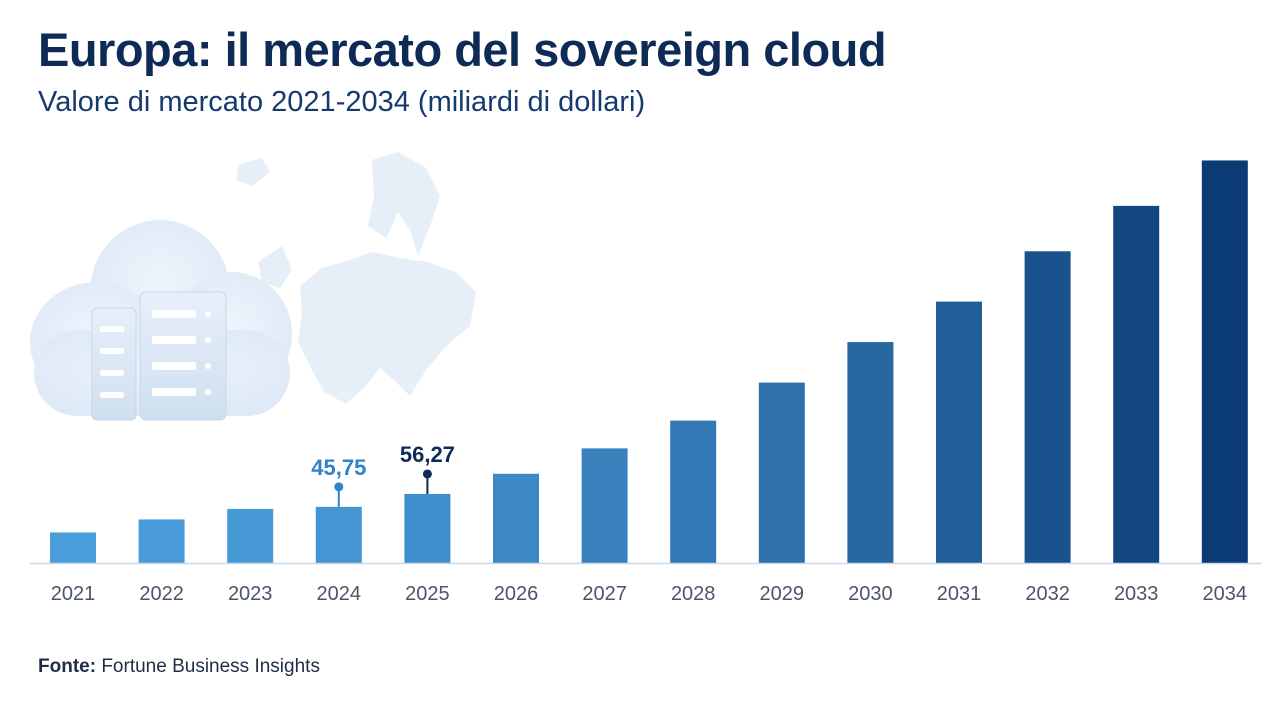 This screenshot has height=720, width=1280. Describe the element at coordinates (1047, 407) in the screenshot. I see `bar-2032` at that location.